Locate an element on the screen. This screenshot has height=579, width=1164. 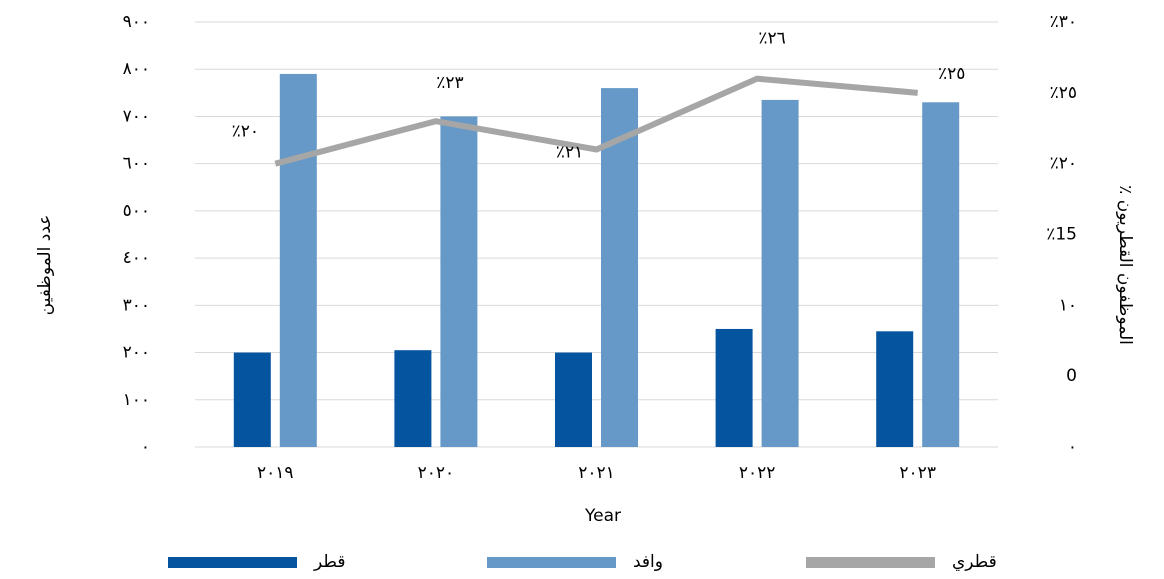
y-tick-label: ٧٠٠ is located at coordinates (136, 116).